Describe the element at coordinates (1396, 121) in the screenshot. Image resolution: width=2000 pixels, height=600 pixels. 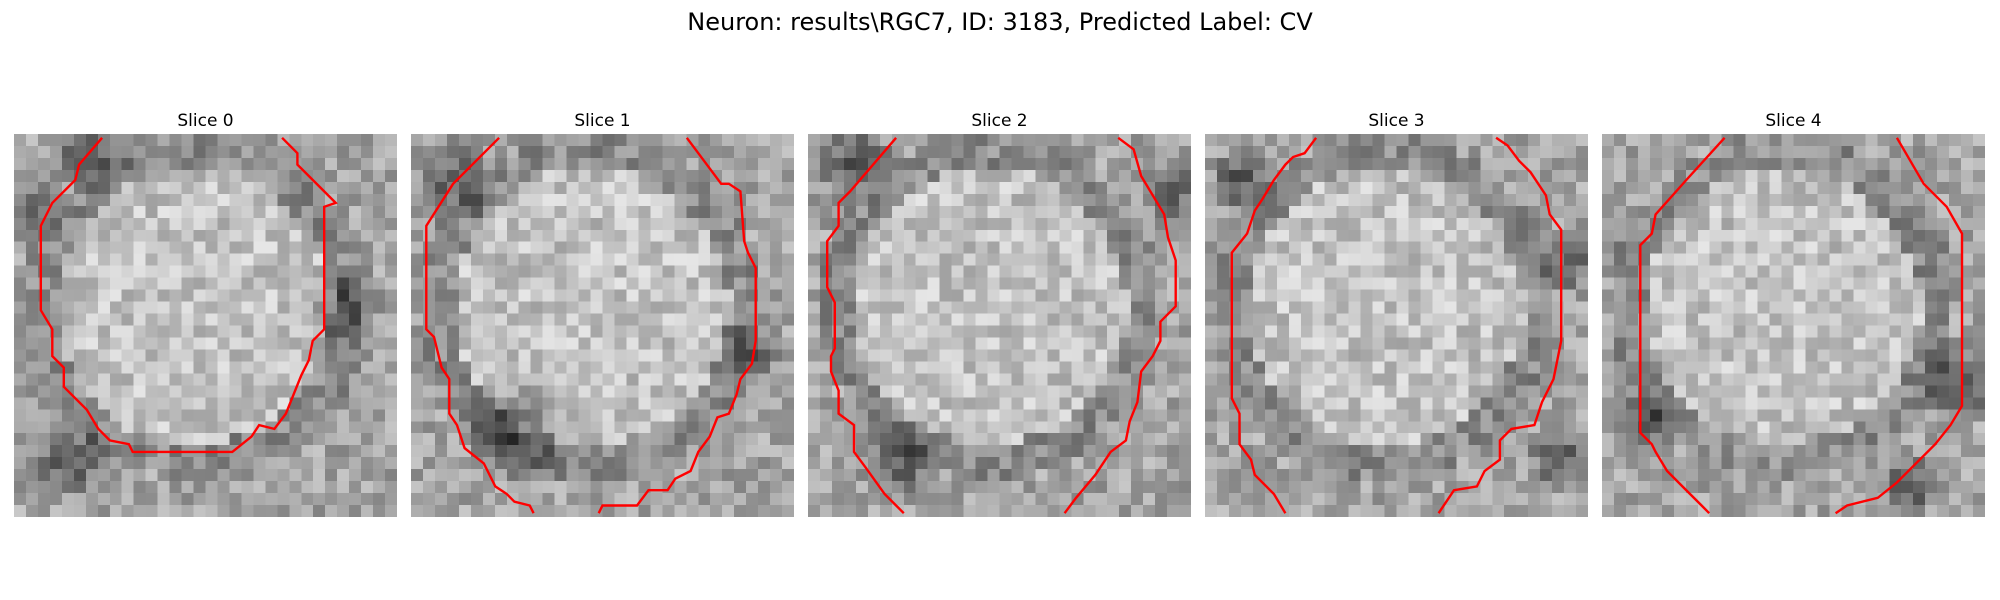
I see `slice-title: Slice 3` at that location.